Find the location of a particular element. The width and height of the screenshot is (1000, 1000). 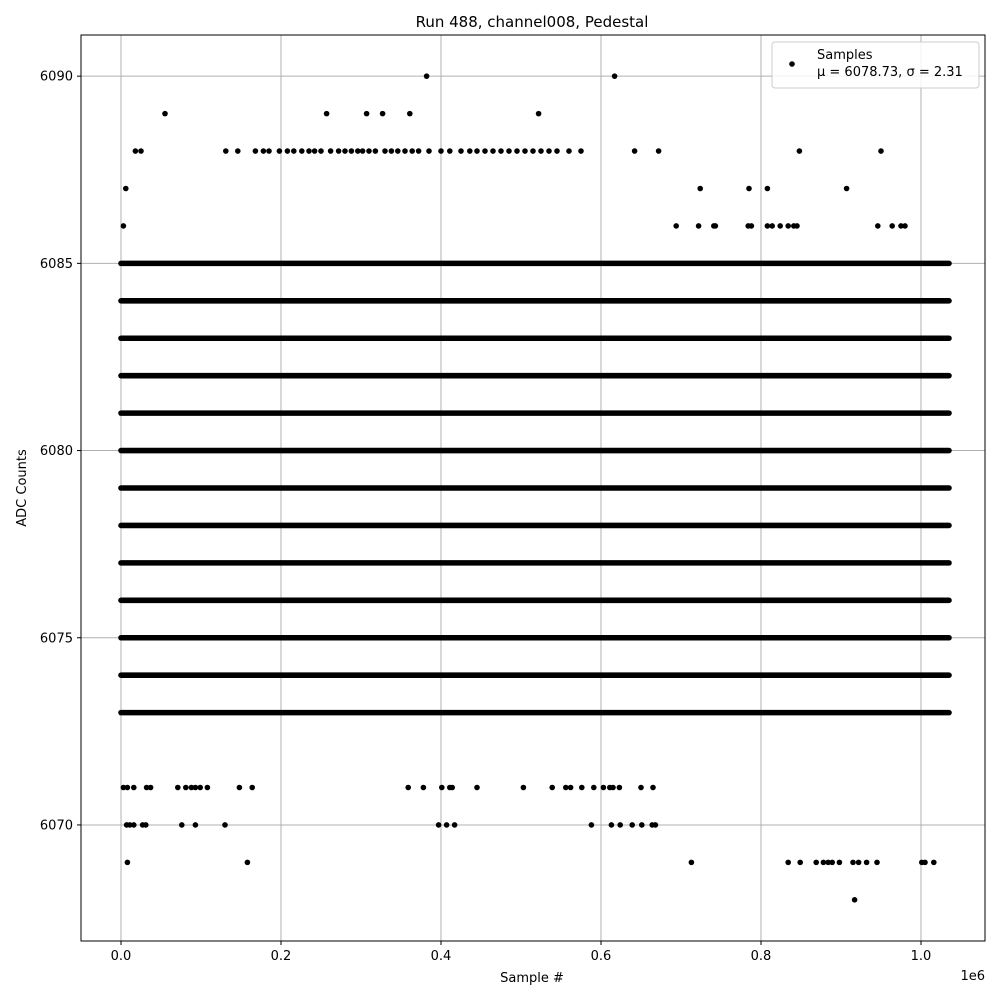

x-tick-label: 0.4 is located at coordinates (441, 956).